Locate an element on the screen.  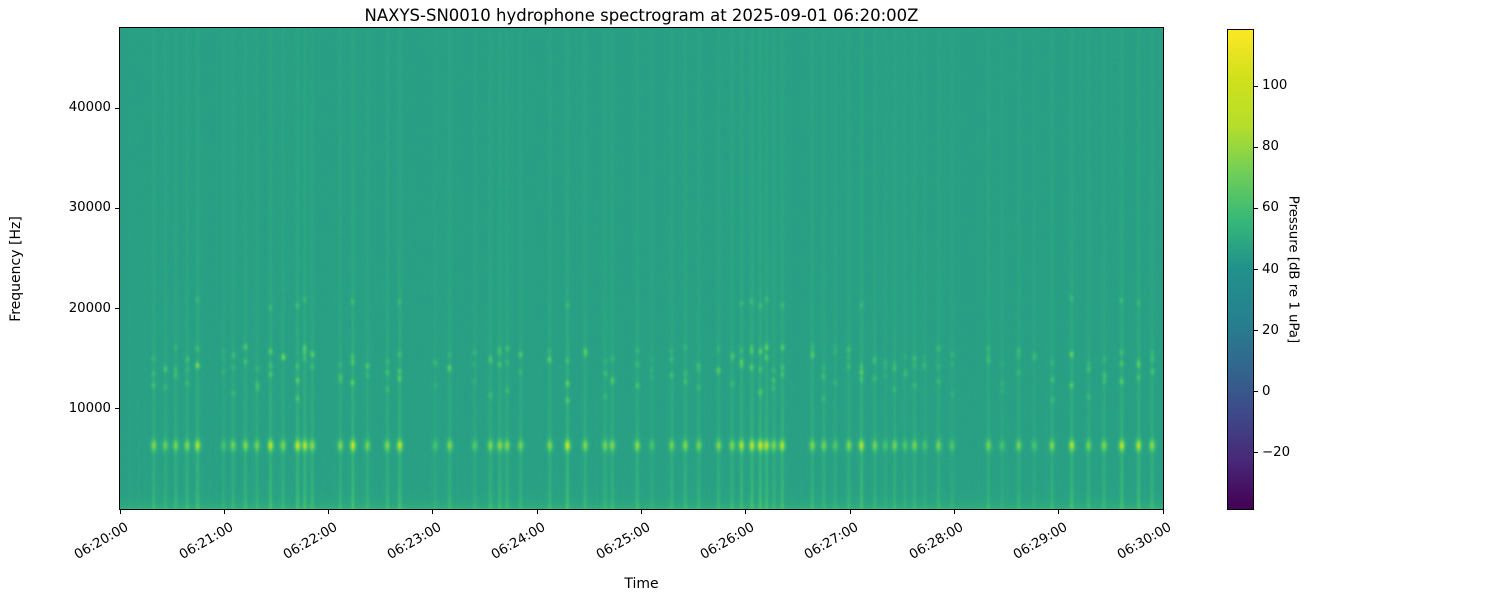
x-axis-label: Time is located at coordinates (641, 584).